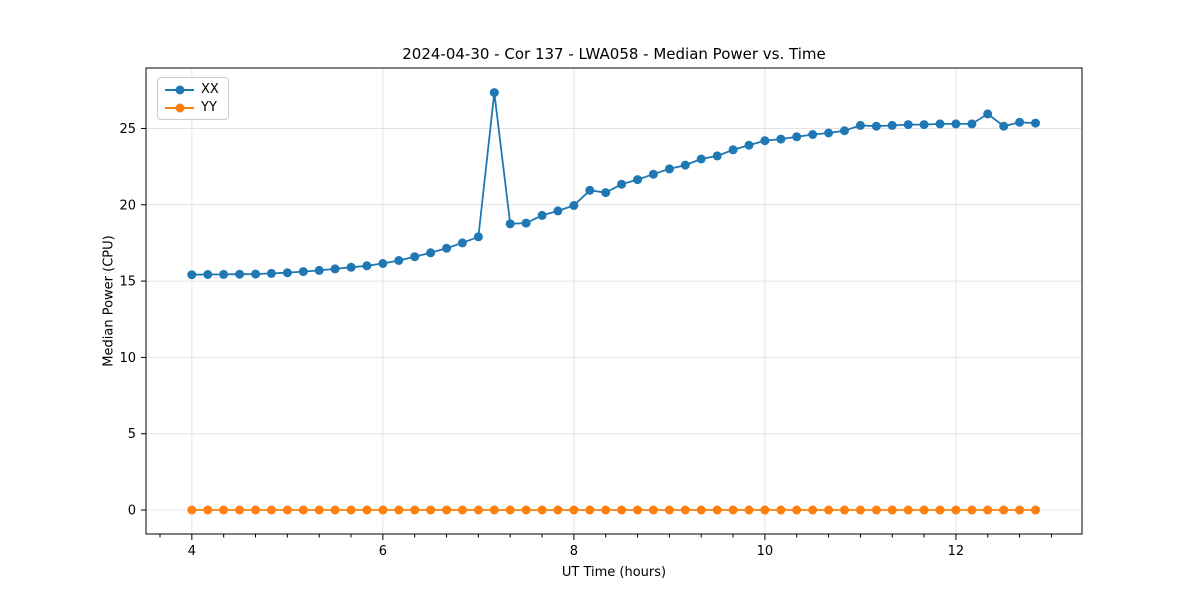 The image size is (1200, 600). I want to click on svg-text: 4, so click(192, 551).